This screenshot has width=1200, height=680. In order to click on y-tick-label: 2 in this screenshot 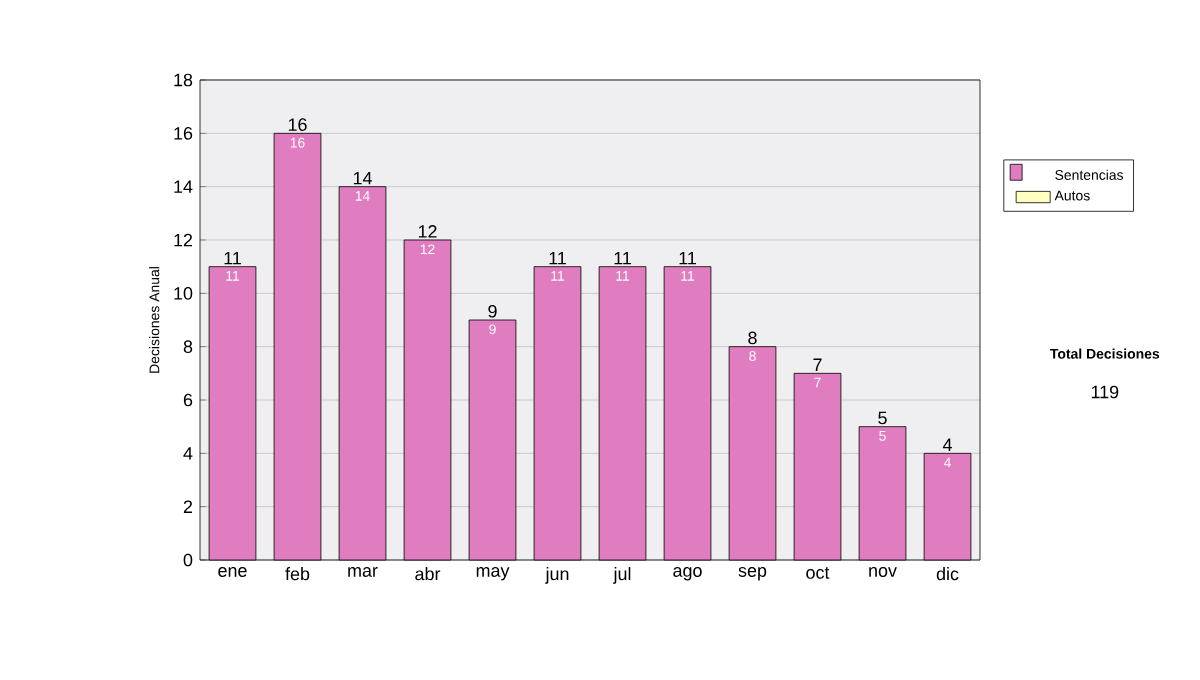, I will do `click(188, 506)`.